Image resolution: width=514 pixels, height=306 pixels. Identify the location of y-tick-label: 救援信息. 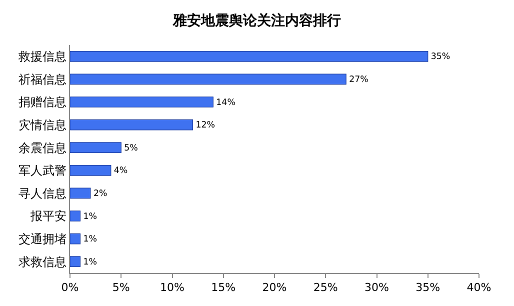
(42, 57).